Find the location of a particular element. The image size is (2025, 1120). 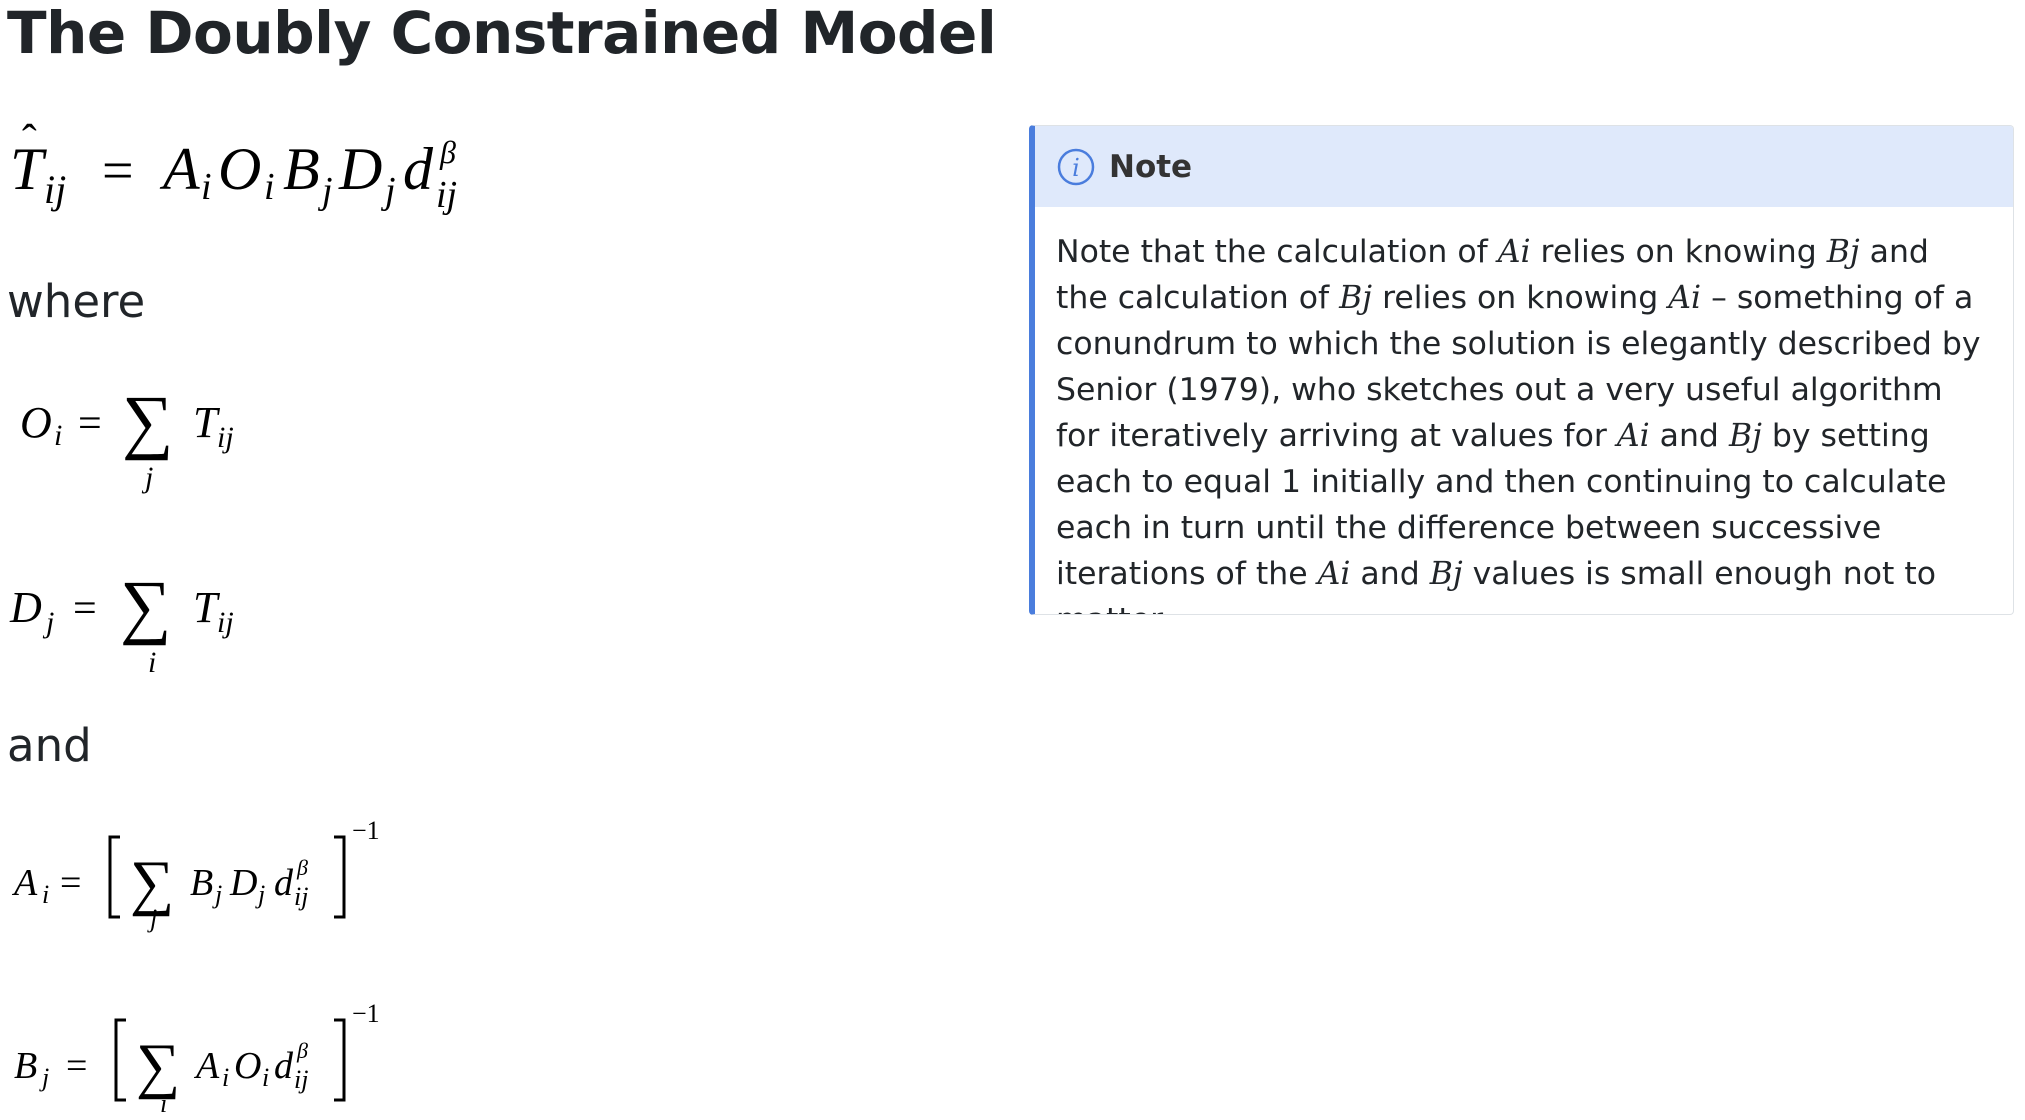

note-text-segment: and the calculation of is located at coordinates (1492, 275).